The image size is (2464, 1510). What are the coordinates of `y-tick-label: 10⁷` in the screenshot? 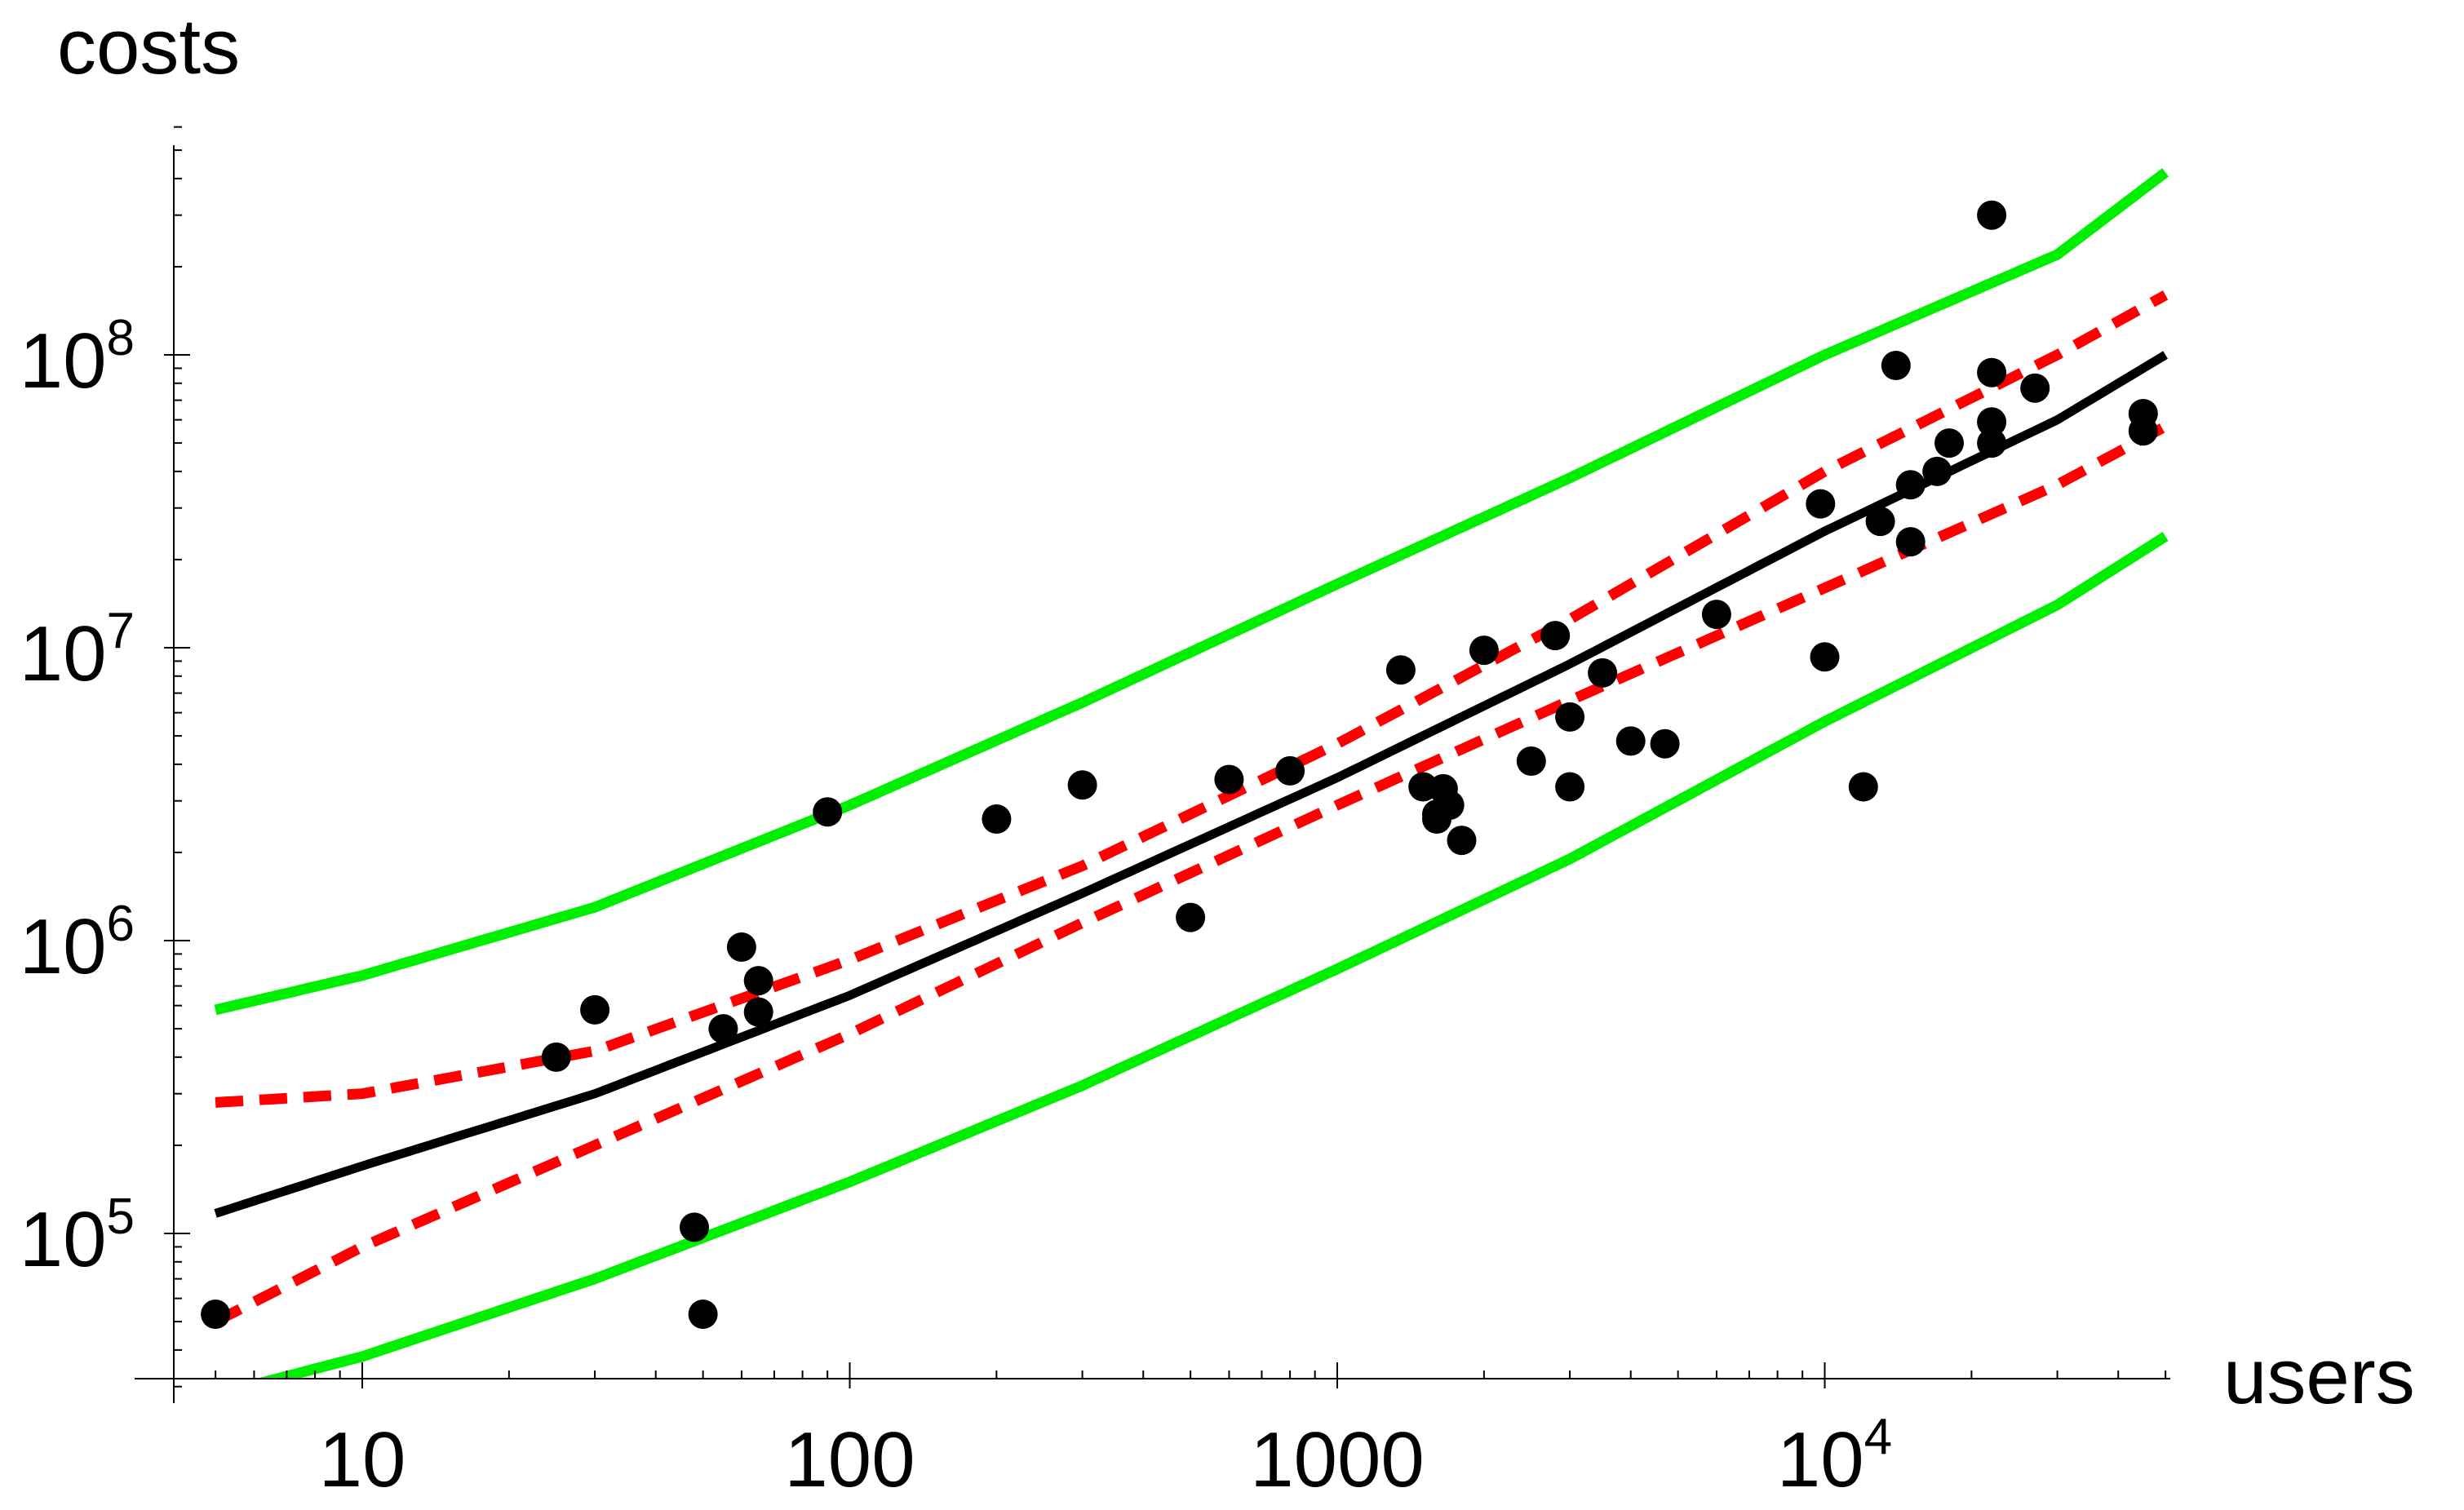 It's located at (77, 650).